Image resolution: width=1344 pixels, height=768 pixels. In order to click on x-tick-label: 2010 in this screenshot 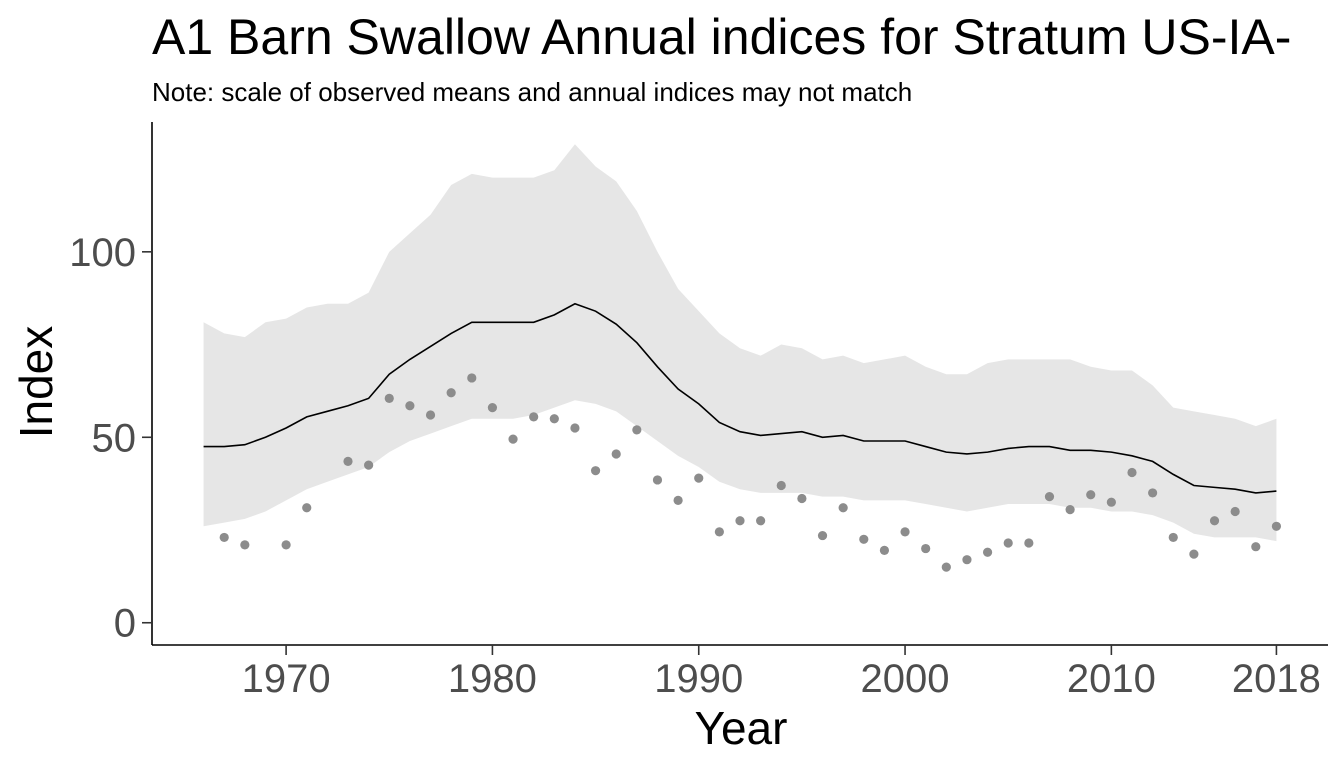, I will do `click(1111, 679)`.